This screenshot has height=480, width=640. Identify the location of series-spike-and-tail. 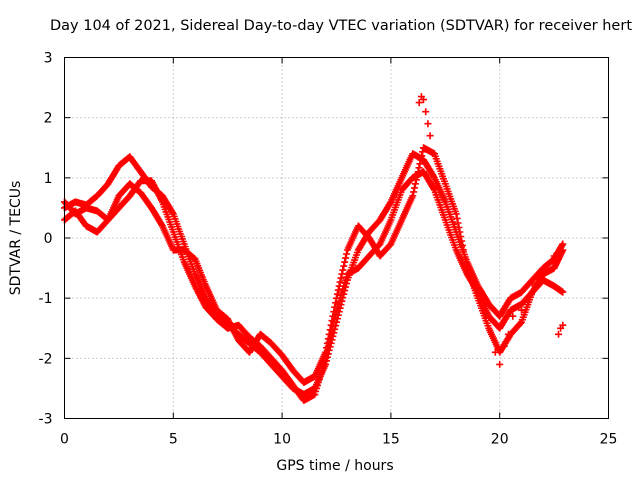
(491, 230).